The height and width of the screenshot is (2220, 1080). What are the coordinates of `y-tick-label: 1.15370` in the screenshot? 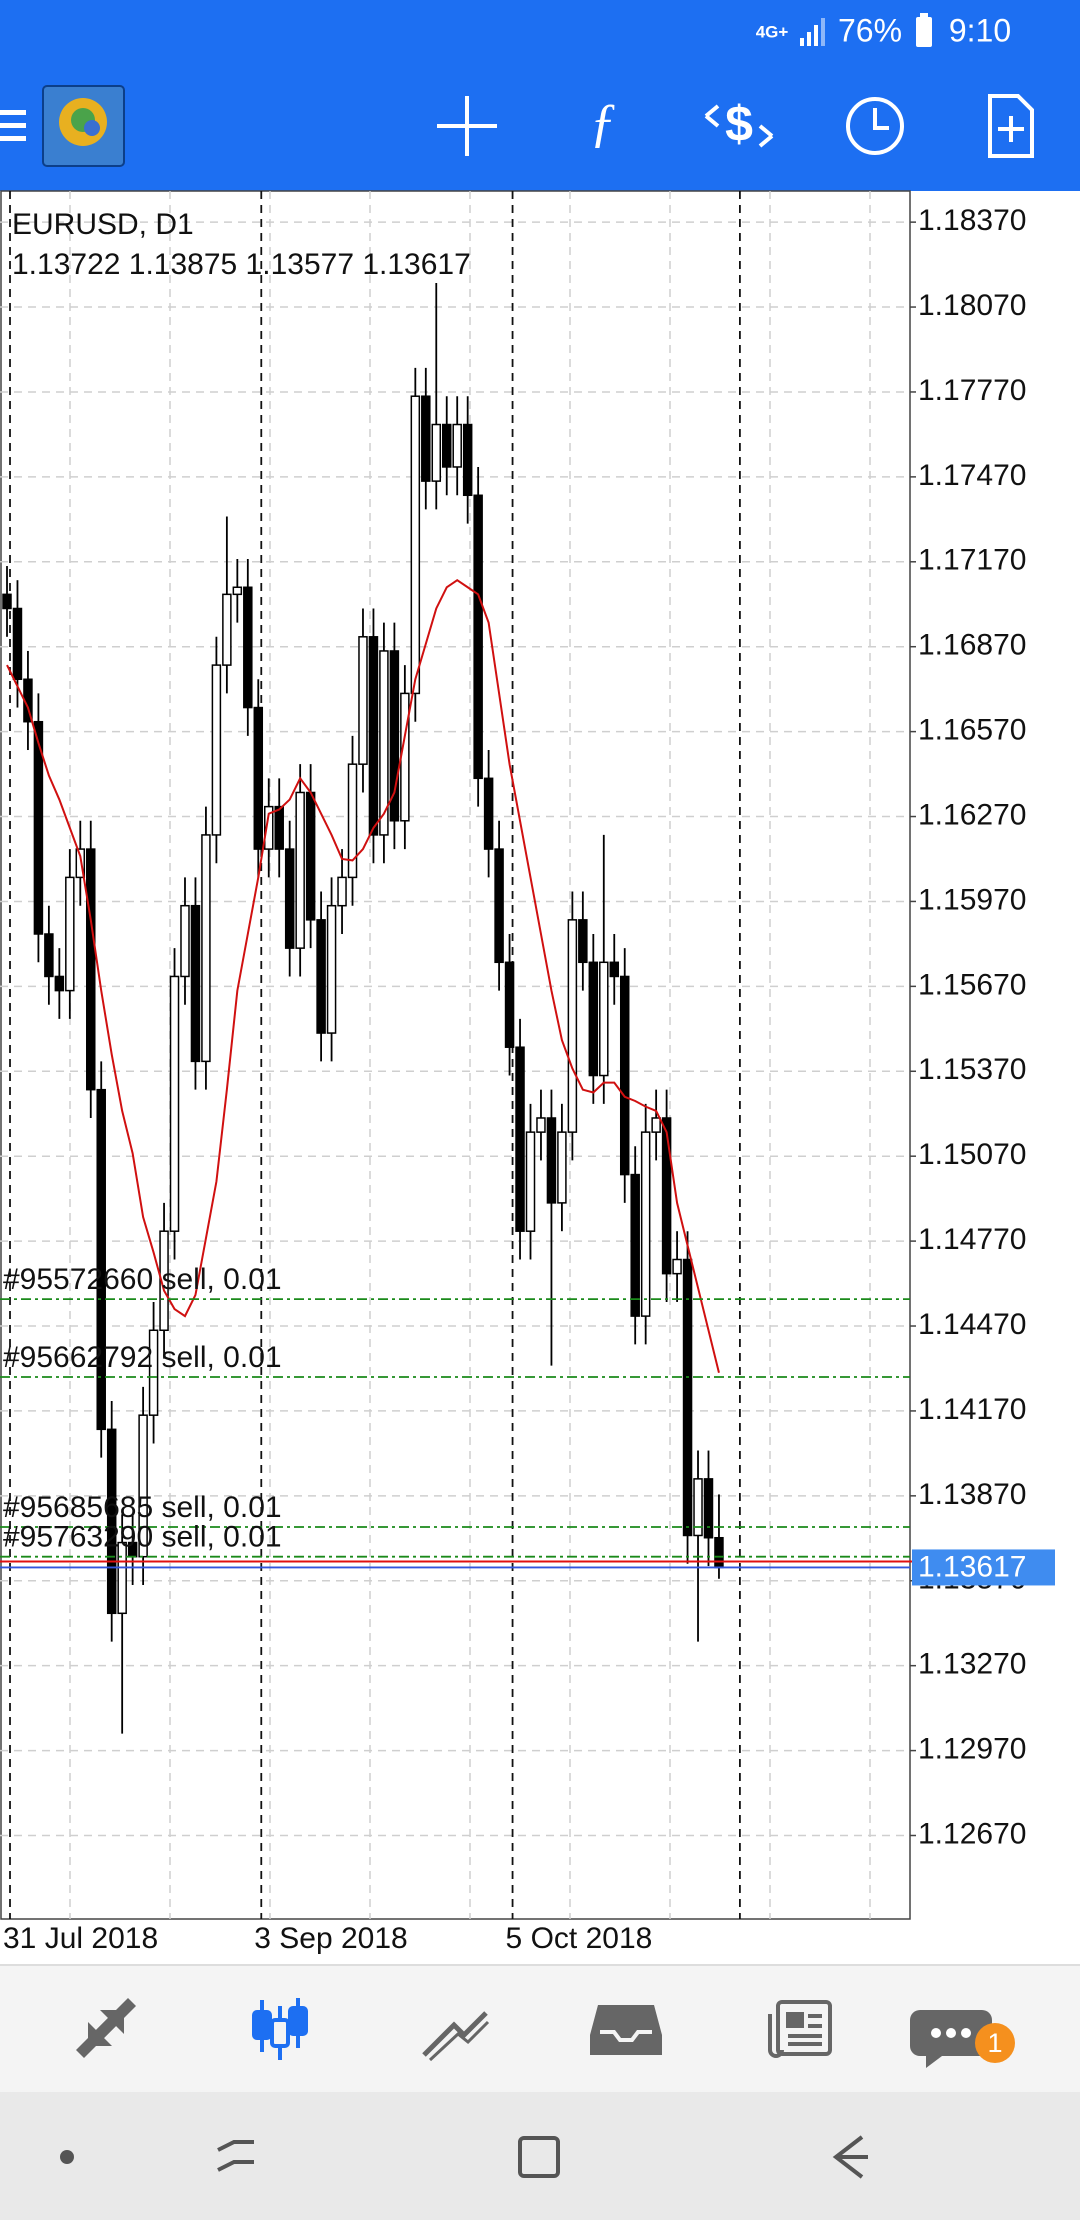 It's located at (972, 1069).